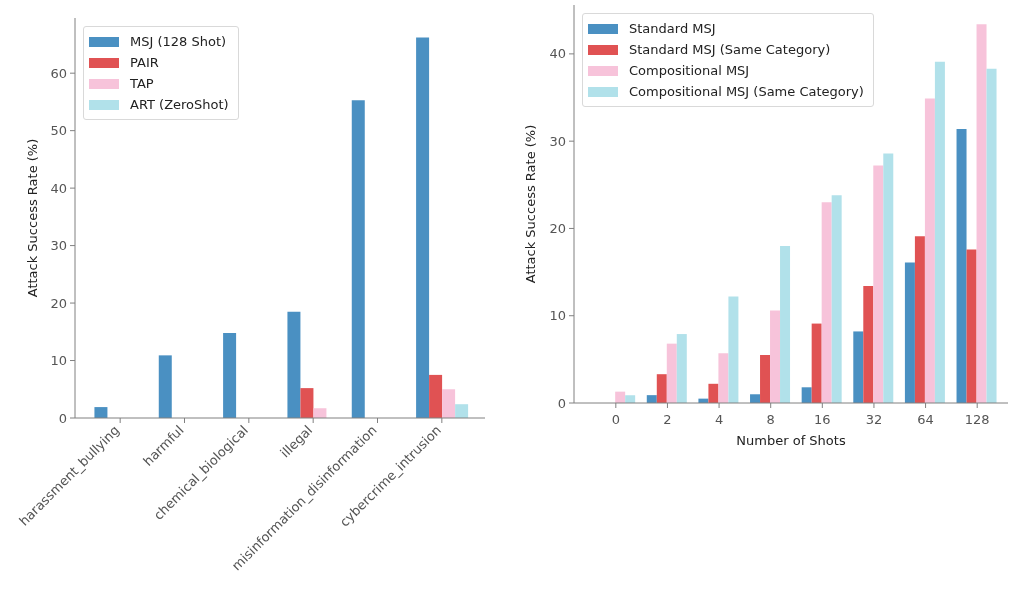  Describe the element at coordinates (561, 403) in the screenshot. I see `y-tick-label: 0` at that location.